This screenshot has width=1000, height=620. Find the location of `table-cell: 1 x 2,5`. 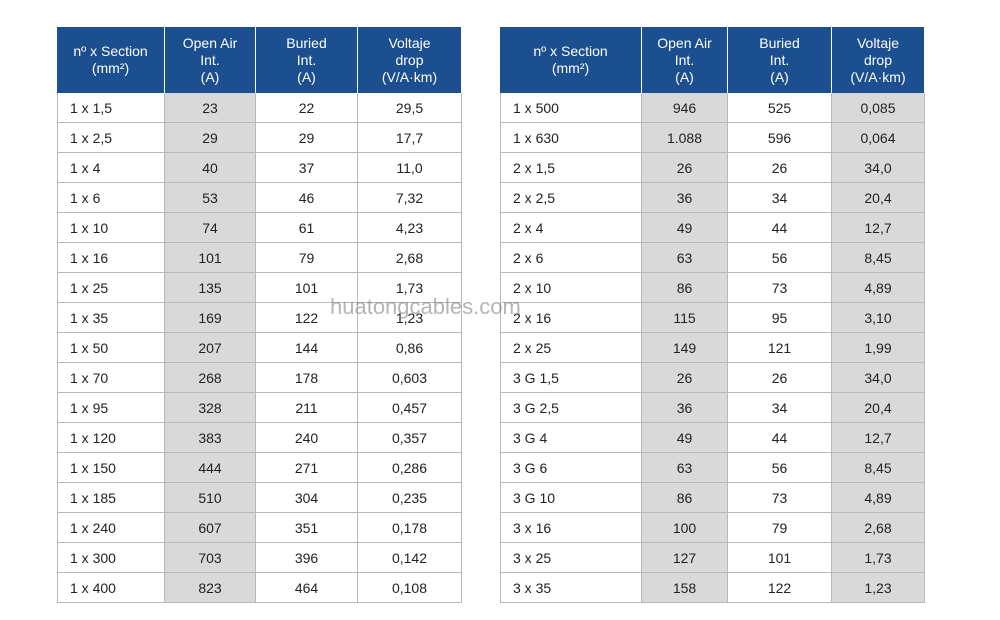

table-cell: 1 x 2,5 is located at coordinates (111, 138).